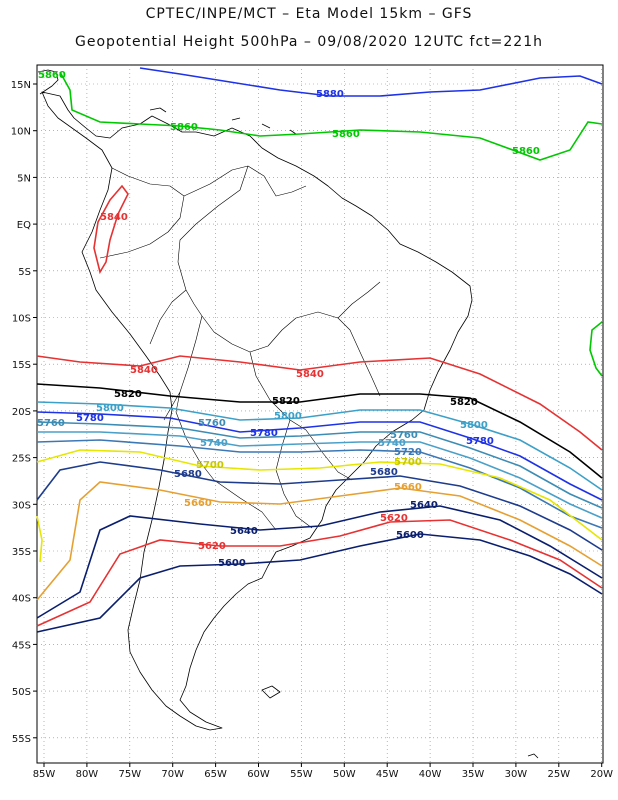 The width and height of the screenshot is (618, 800). Describe the element at coordinates (21, 132) in the screenshot. I see `latitude-label: 10N` at that location.